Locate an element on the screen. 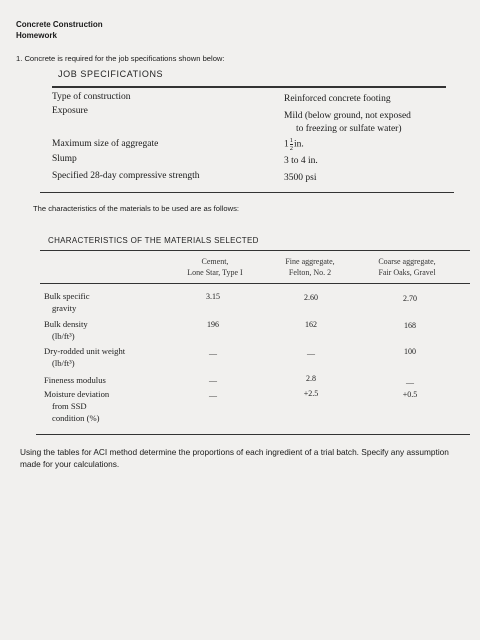 Image resolution: width=480 pixels, height=640 pixels. spec-value-exposure-1: Mild (below ground, not exposed is located at coordinates (347, 116).